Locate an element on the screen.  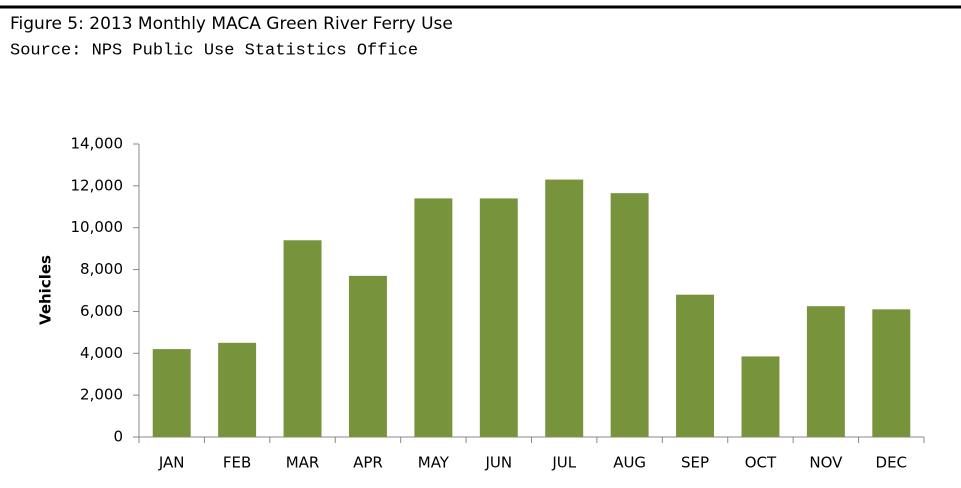
x-tick-label: MAR is located at coordinates (303, 463).